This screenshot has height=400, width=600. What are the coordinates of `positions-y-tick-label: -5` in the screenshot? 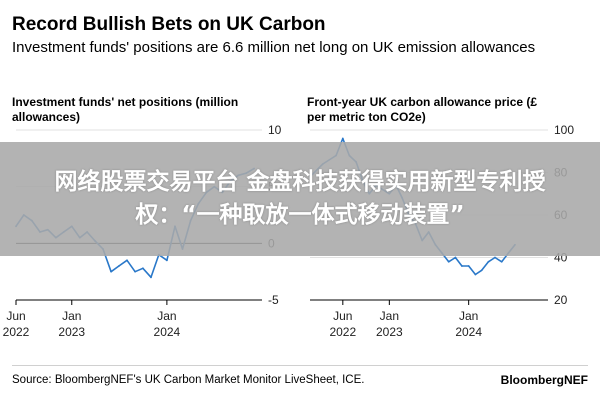 It's located at (273, 300).